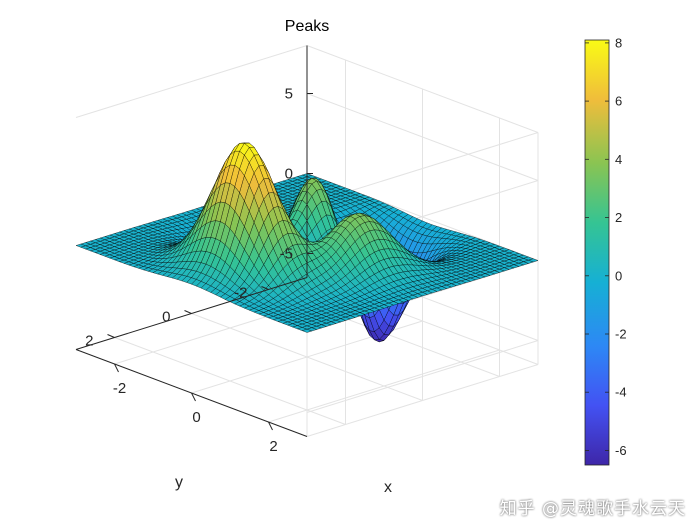 Image resolution: width=700 pixels, height=525 pixels. Describe the element at coordinates (618, 217) in the screenshot. I see `colorbar-tick-label: 2` at that location.